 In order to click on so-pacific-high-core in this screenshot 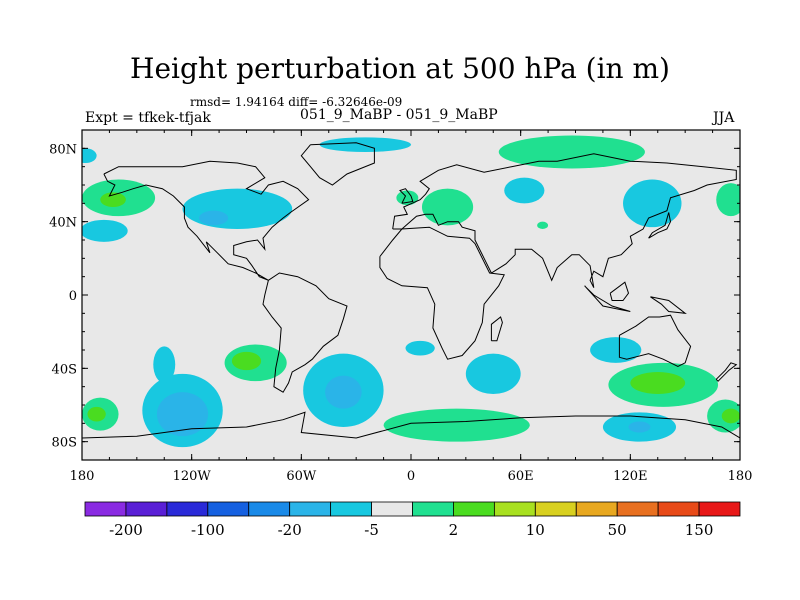, I will do `click(246, 361)`.